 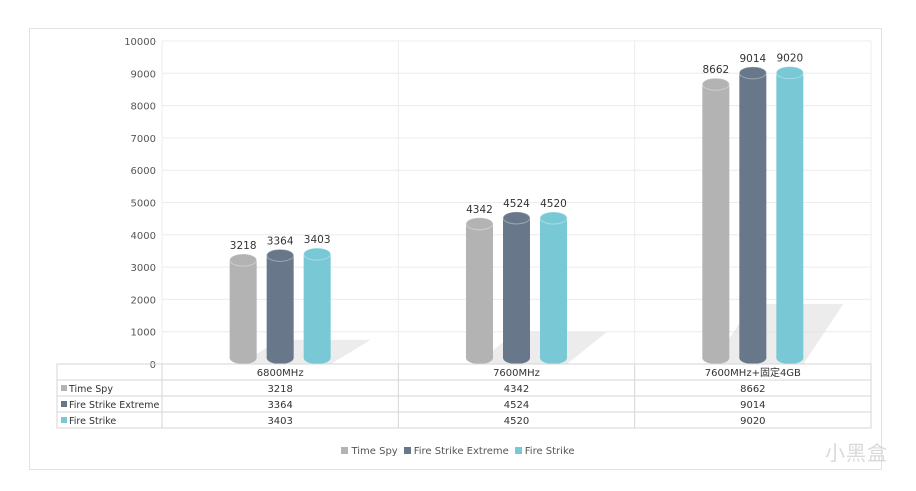 I want to click on x-tick-label: 7600MHz, so click(x=516, y=373).